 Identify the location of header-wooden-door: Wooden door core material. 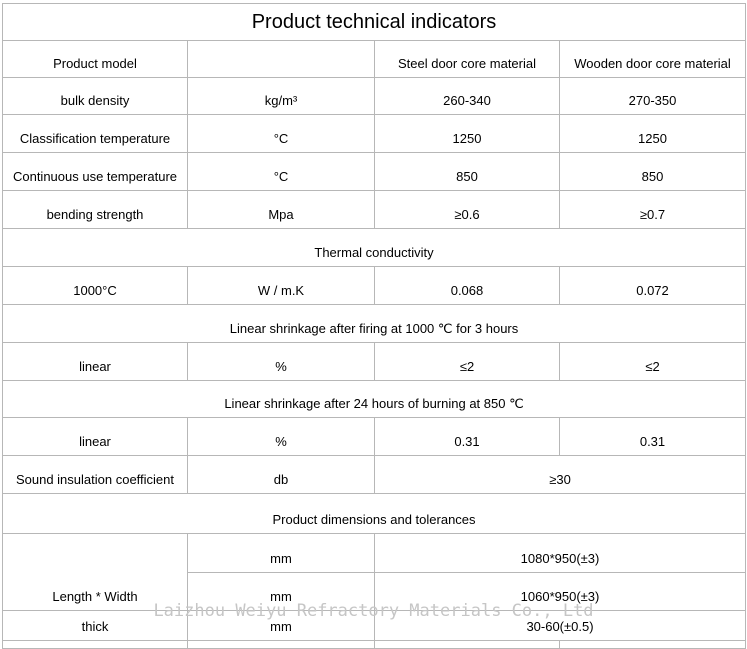
(652, 59).